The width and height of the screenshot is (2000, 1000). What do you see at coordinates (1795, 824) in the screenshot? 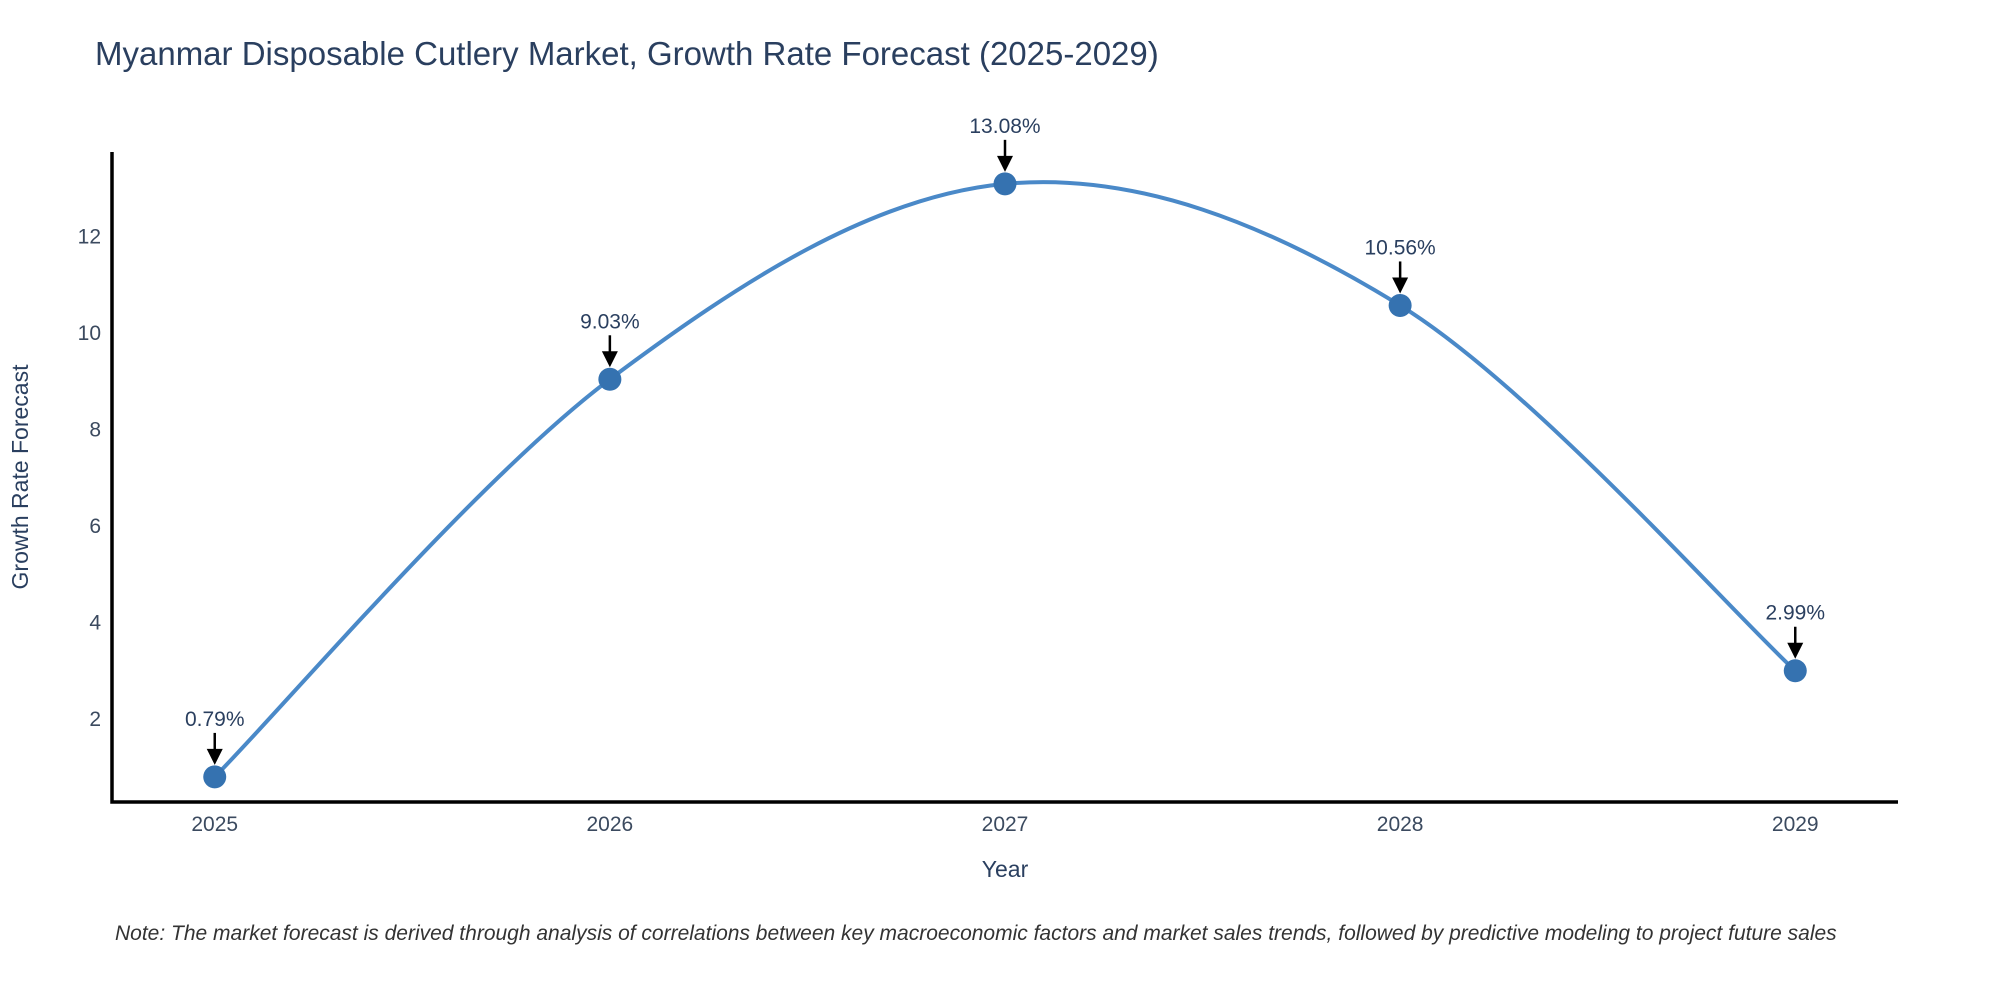
I see `x-tick-label: 2029` at bounding box center [1795, 824].